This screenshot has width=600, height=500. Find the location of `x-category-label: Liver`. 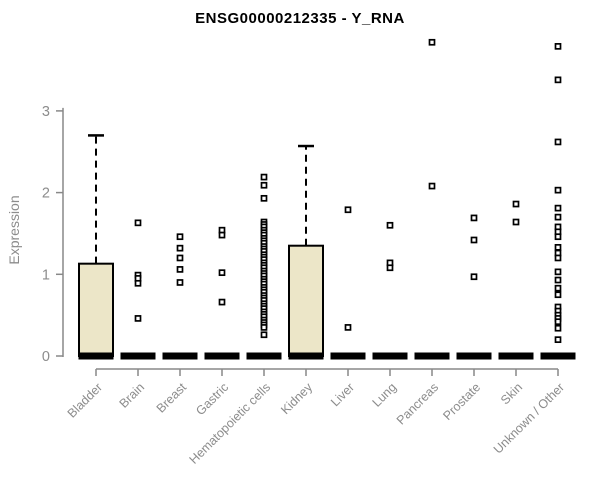

x-category-label: Liver is located at coordinates (342, 394).